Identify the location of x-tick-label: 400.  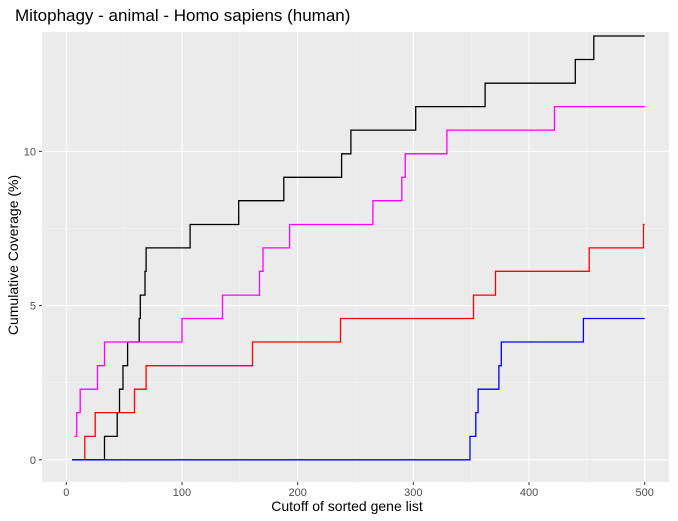
(529, 493).